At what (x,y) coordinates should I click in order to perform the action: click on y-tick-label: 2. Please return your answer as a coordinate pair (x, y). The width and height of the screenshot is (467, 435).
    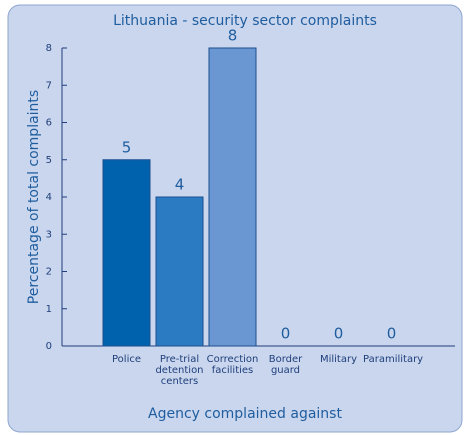
    Looking at the image, I should click on (49, 272).